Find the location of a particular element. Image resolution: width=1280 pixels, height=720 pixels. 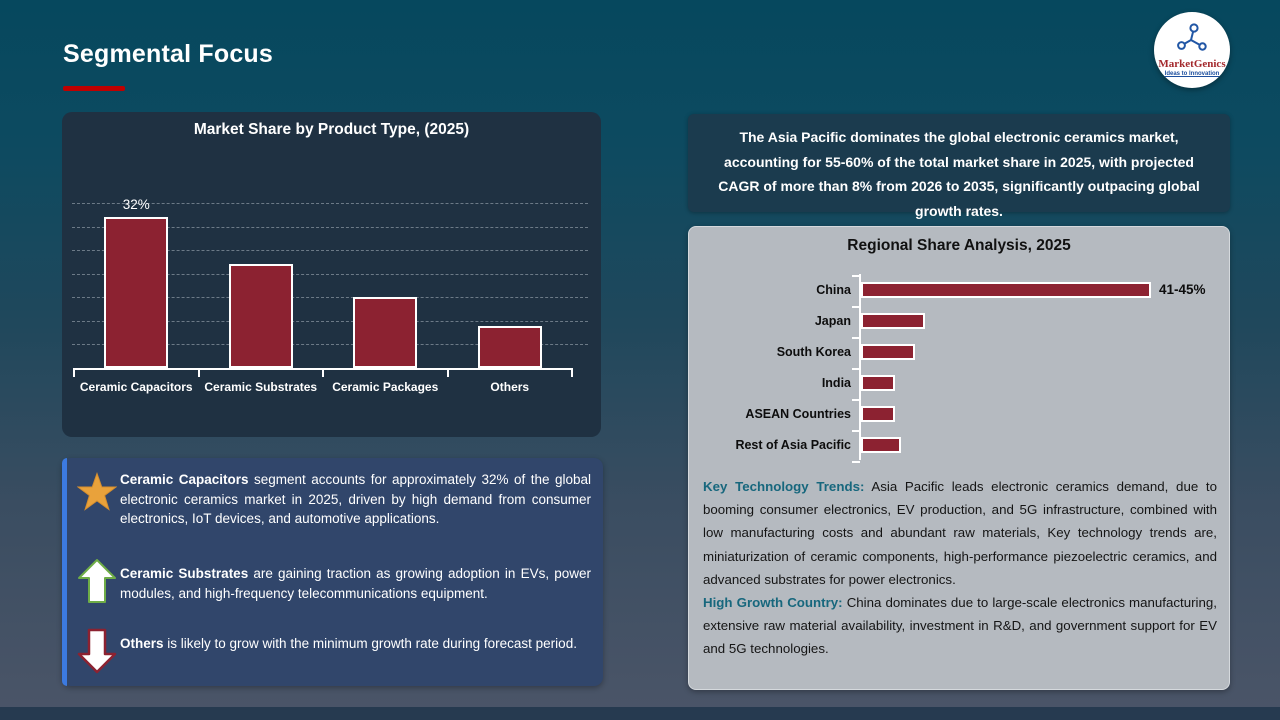

up-arrow-icon is located at coordinates (97, 581).